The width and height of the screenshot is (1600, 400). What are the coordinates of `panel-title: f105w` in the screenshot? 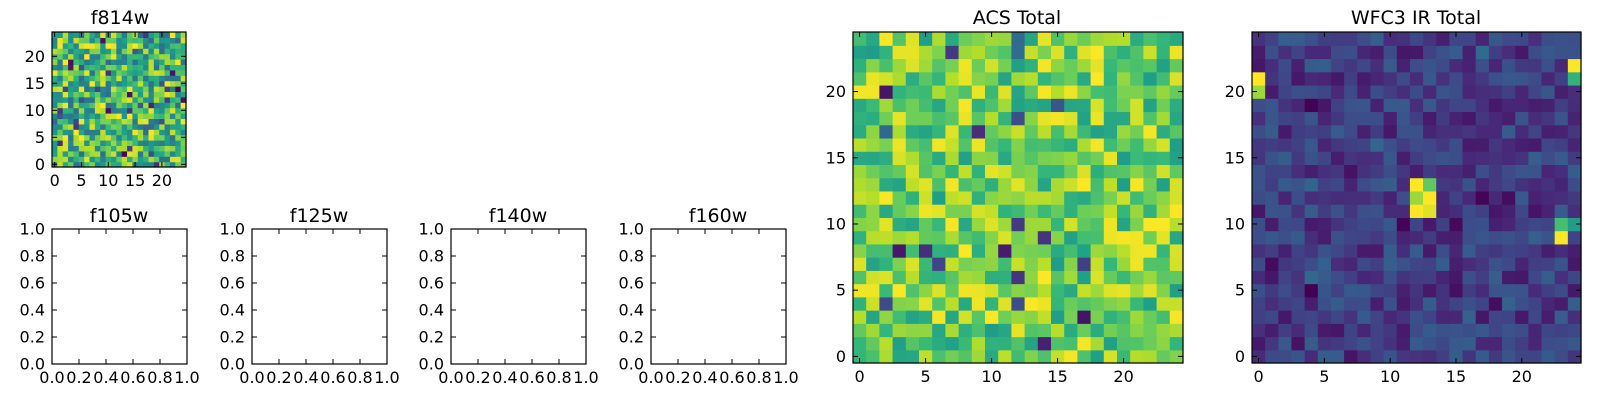 It's located at (119, 216).